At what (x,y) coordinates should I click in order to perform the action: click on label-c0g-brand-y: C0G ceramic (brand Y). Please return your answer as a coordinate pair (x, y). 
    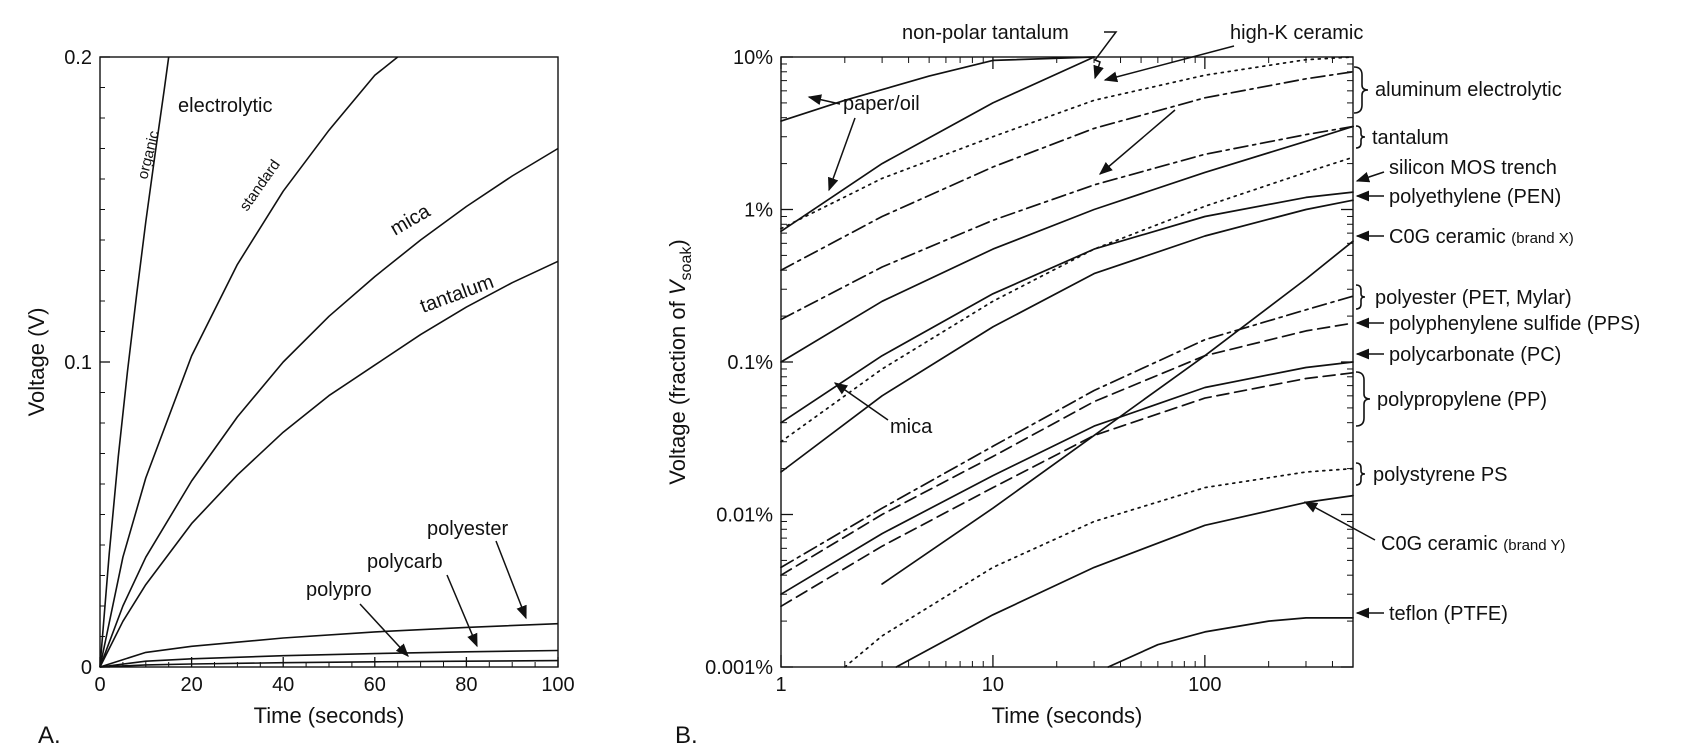
    Looking at the image, I should click on (1473, 544).